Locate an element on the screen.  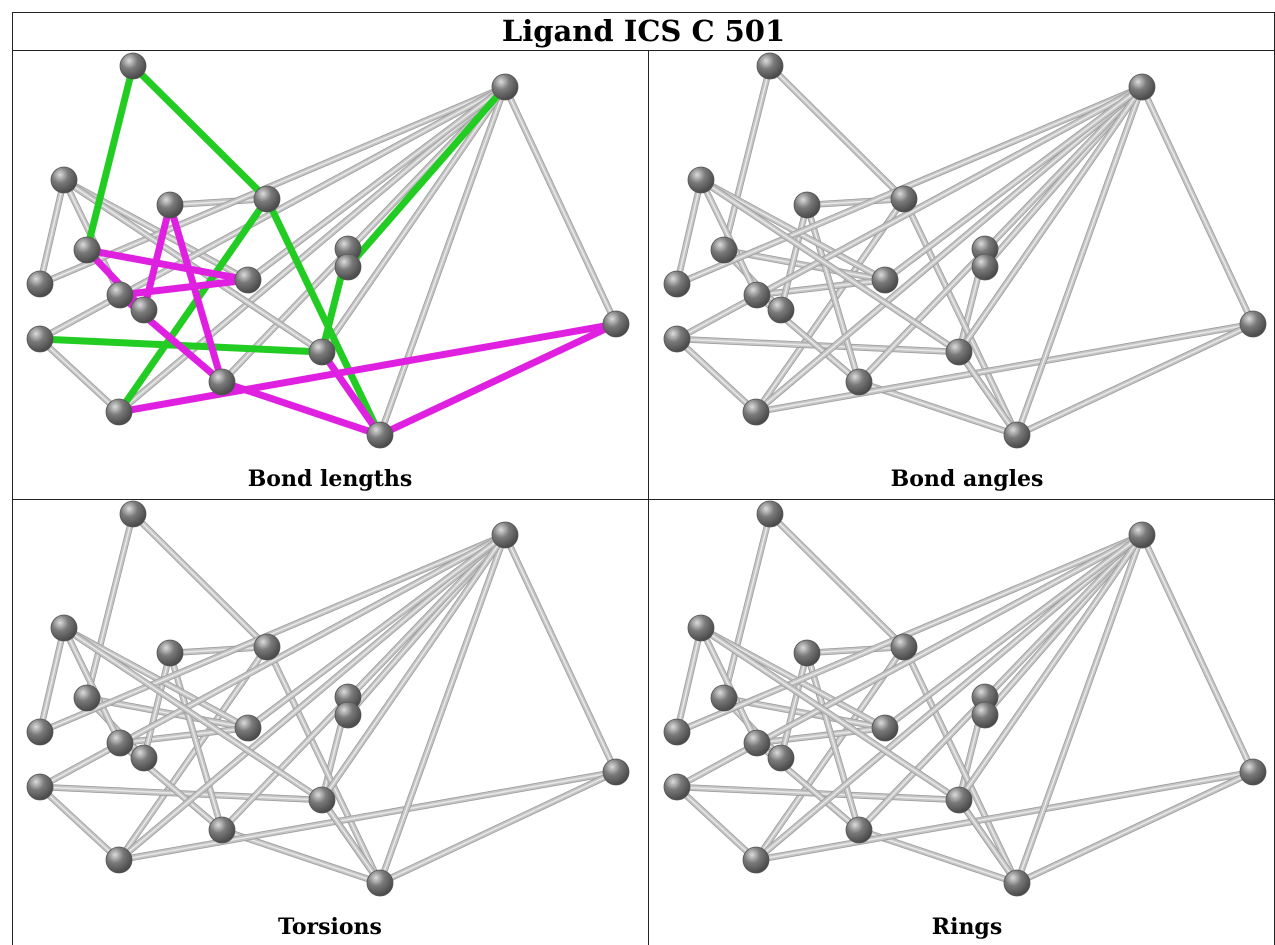
figure-title: Ligand ICS C 501 is located at coordinates (643, 31).